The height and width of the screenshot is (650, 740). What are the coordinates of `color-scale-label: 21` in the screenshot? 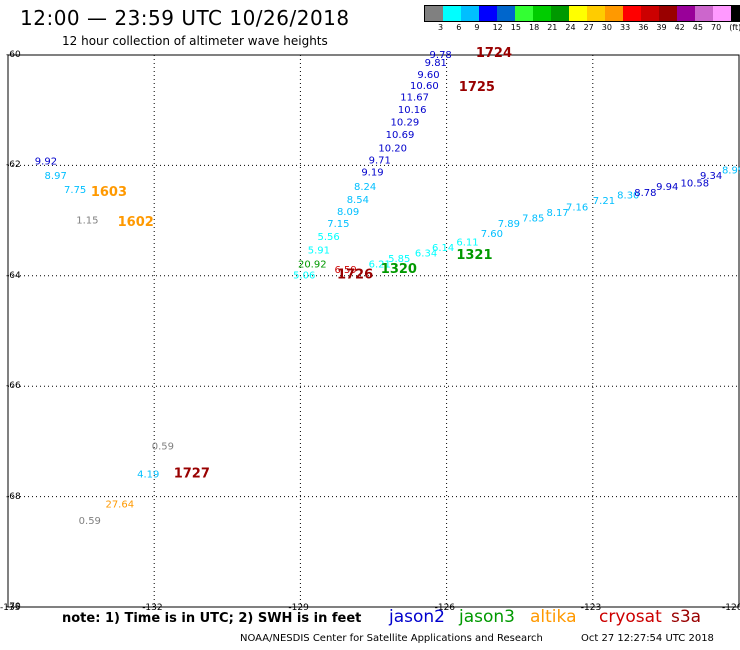 It's located at (552, 27).